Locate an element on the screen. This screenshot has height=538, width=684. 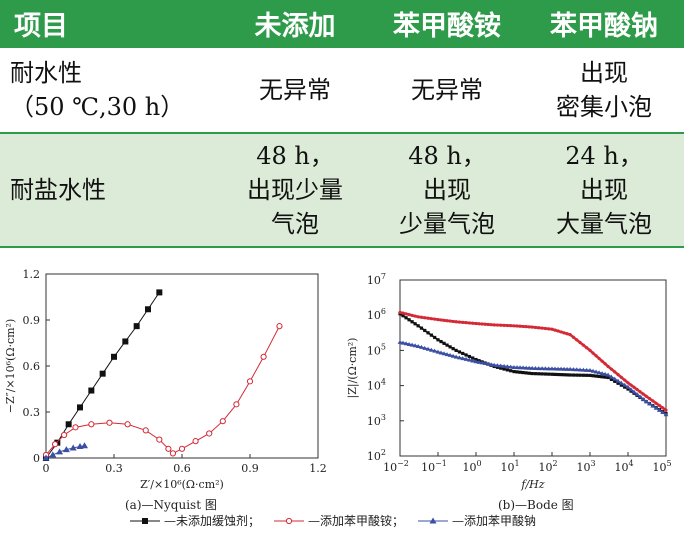
row-label-line: （50 ℃,30 h） is located at coordinates (97, 107).